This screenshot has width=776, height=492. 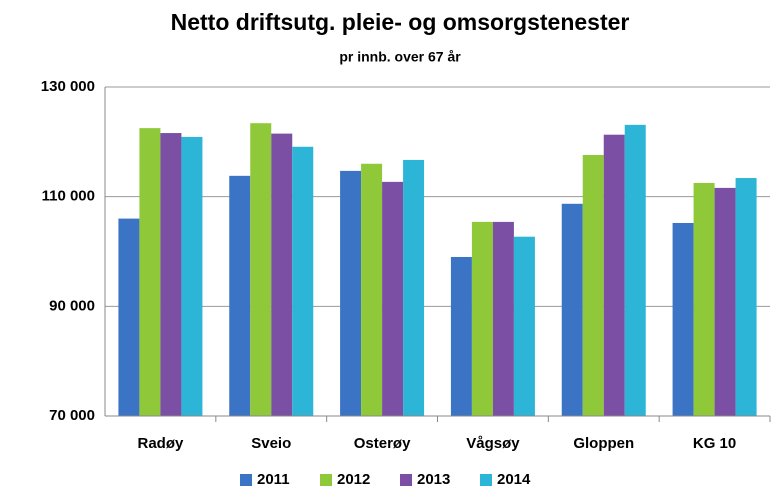 I want to click on x-tick-label: Vågsøy, so click(x=493, y=443).